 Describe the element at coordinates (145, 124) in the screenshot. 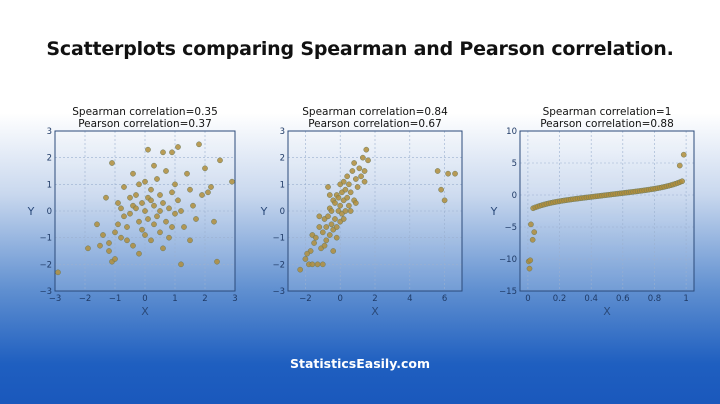

I see `panel-title-line: Pearson correlation=0.37` at that location.